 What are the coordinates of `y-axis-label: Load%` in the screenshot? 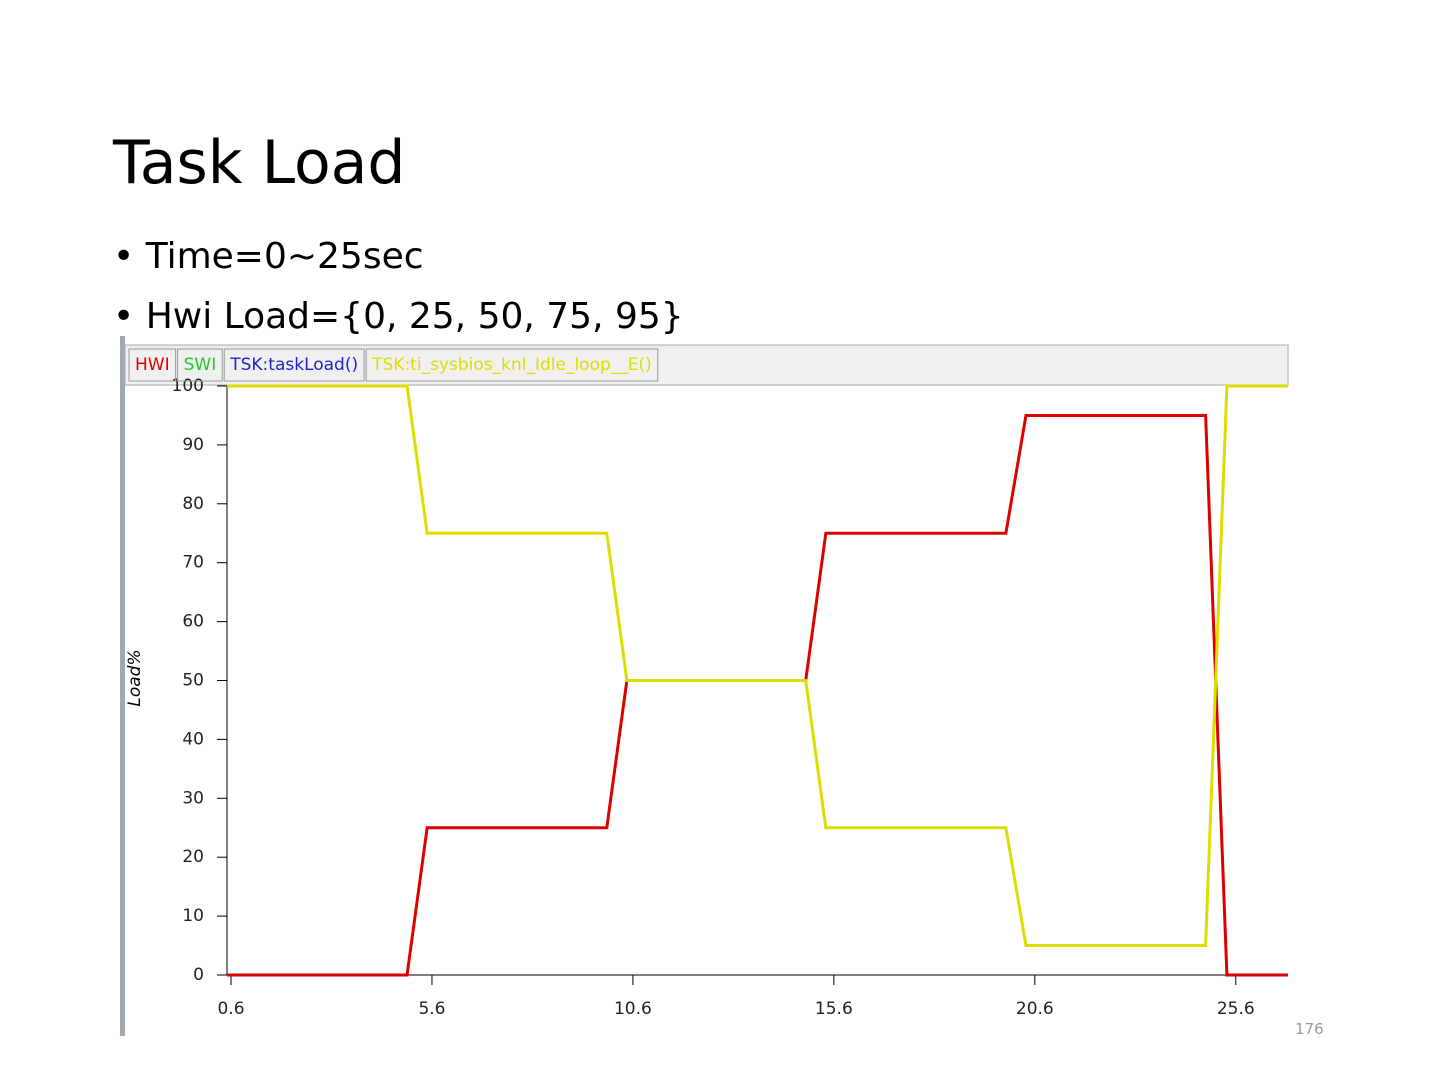 It's located at (135, 677).